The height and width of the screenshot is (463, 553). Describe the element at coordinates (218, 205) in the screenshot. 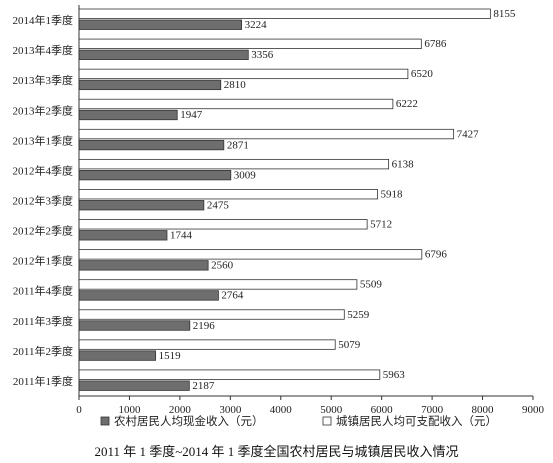

I see `data-label-rural: 2475` at that location.